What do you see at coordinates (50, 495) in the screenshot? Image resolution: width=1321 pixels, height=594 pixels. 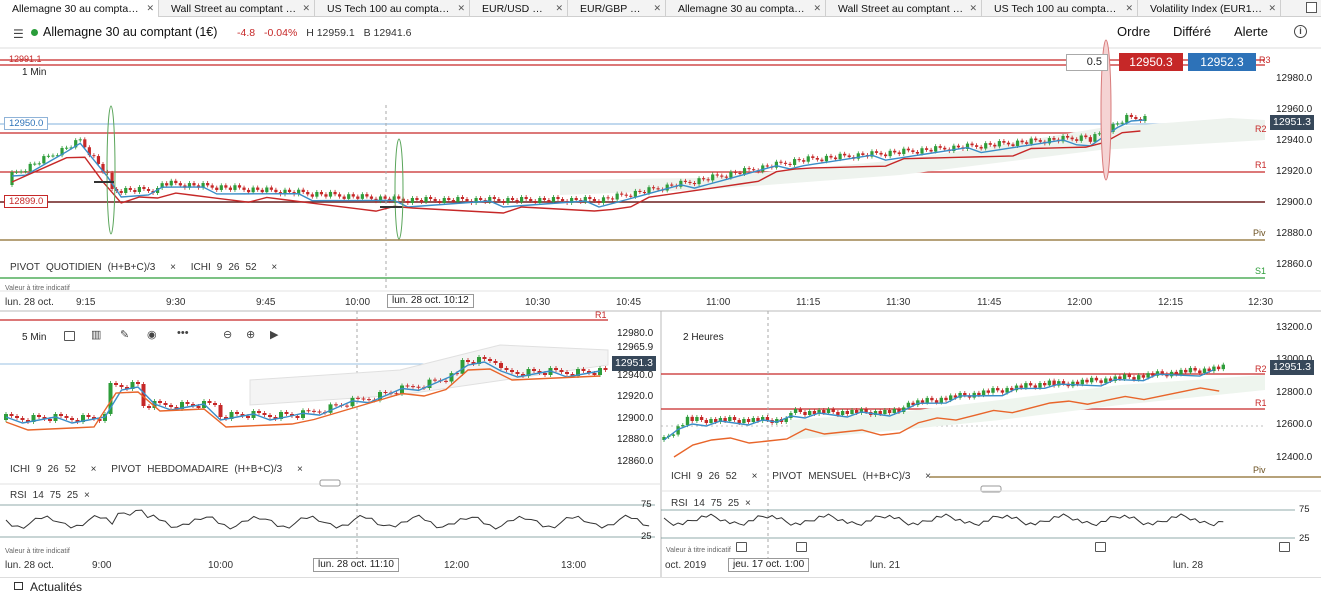 I see `rsi-legend-5min: RSI 14 75 25 ×` at bounding box center [50, 495].